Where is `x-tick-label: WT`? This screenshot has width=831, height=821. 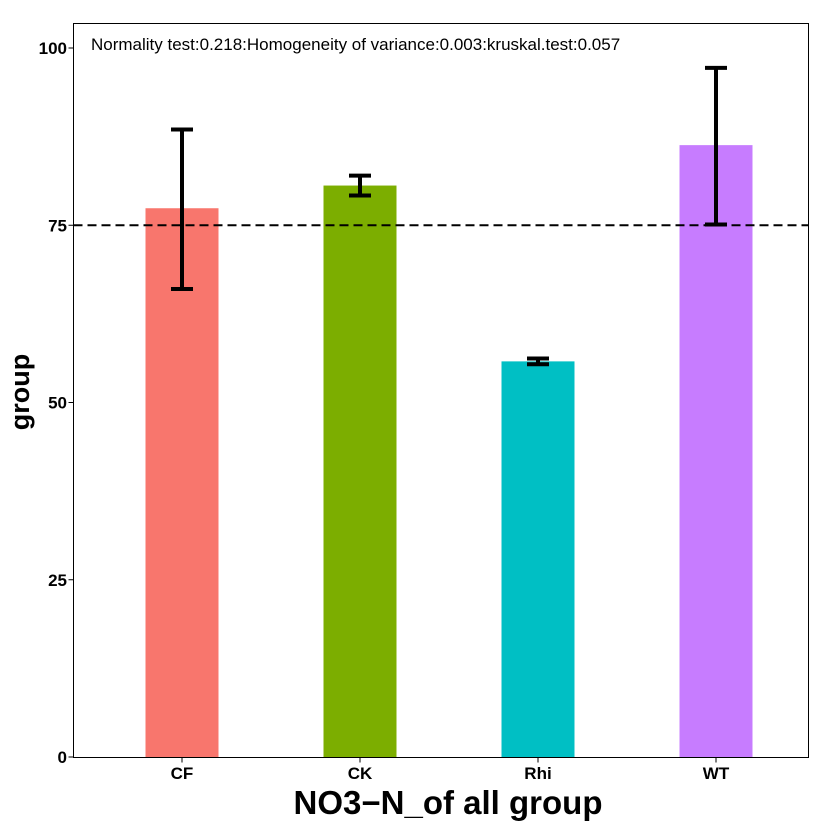 x-tick-label: WT is located at coordinates (716, 773).